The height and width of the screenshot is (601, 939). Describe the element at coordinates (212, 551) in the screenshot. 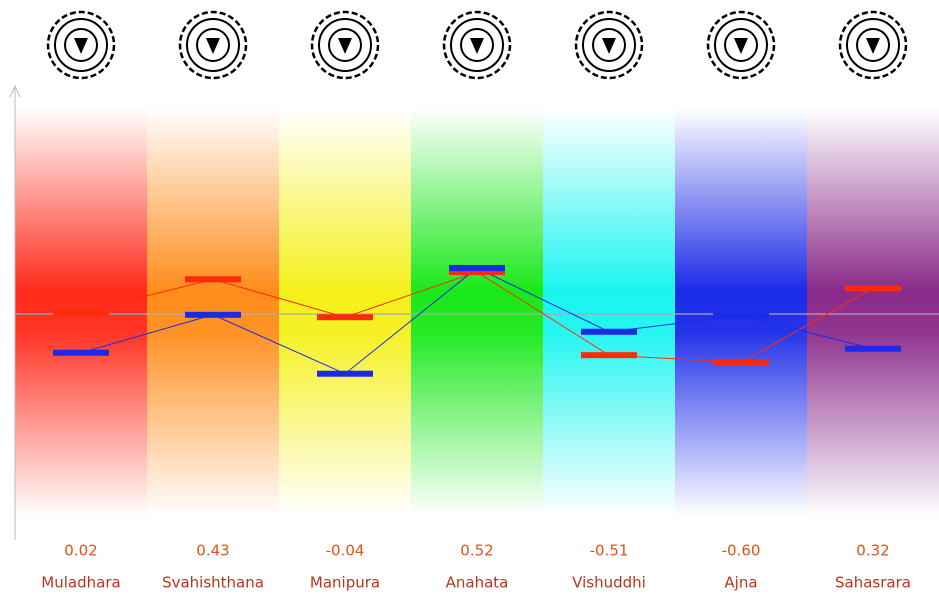

I see `value-label: 0.43` at that location.